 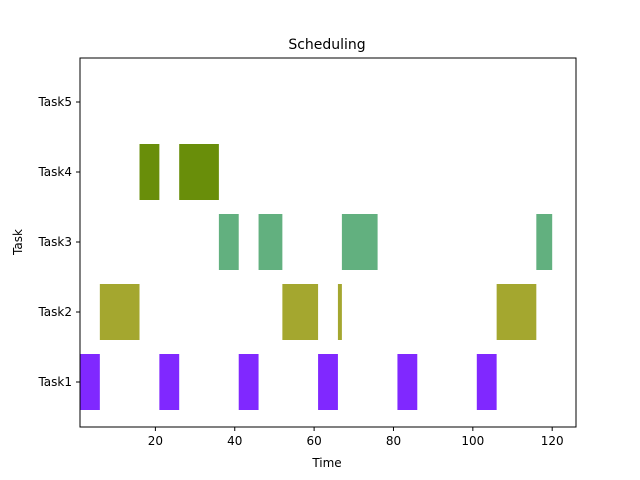 What do you see at coordinates (326, 463) in the screenshot?
I see `x-axis-title: Time` at bounding box center [326, 463].